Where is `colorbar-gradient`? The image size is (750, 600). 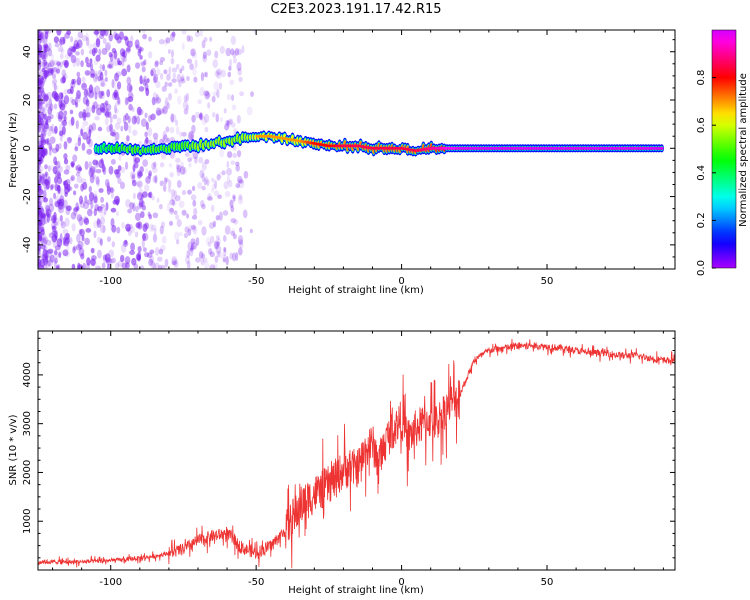 colorbar-gradient is located at coordinates (724, 149).